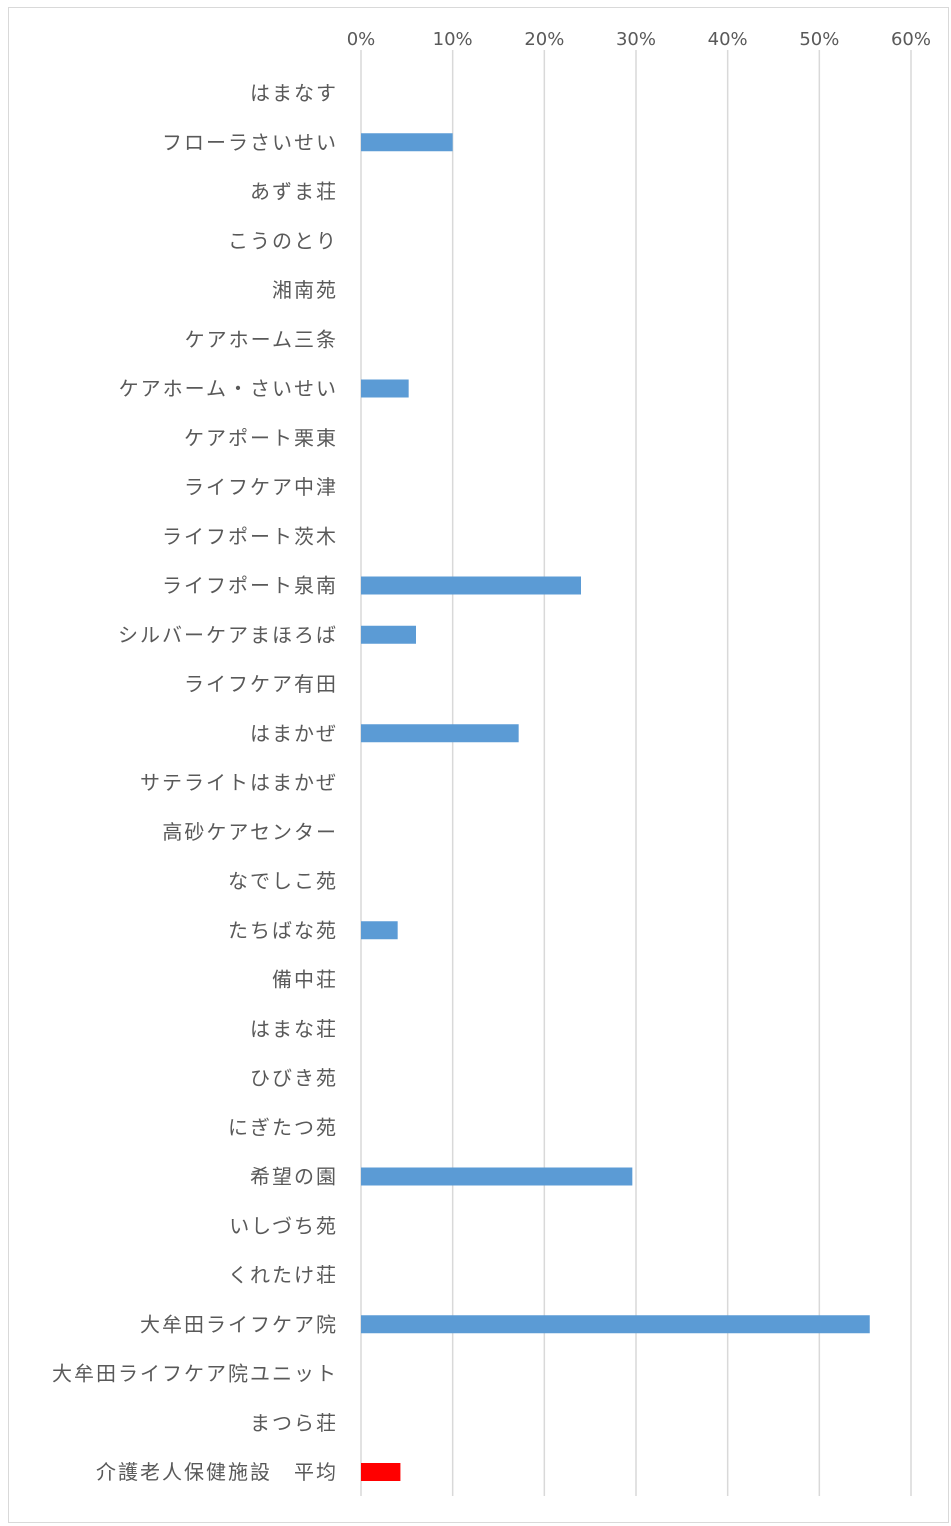 This screenshot has height=1526, width=951. Describe the element at coordinates (283, 1127) in the screenshot. I see `category-label: にぎたつ苑` at that location.